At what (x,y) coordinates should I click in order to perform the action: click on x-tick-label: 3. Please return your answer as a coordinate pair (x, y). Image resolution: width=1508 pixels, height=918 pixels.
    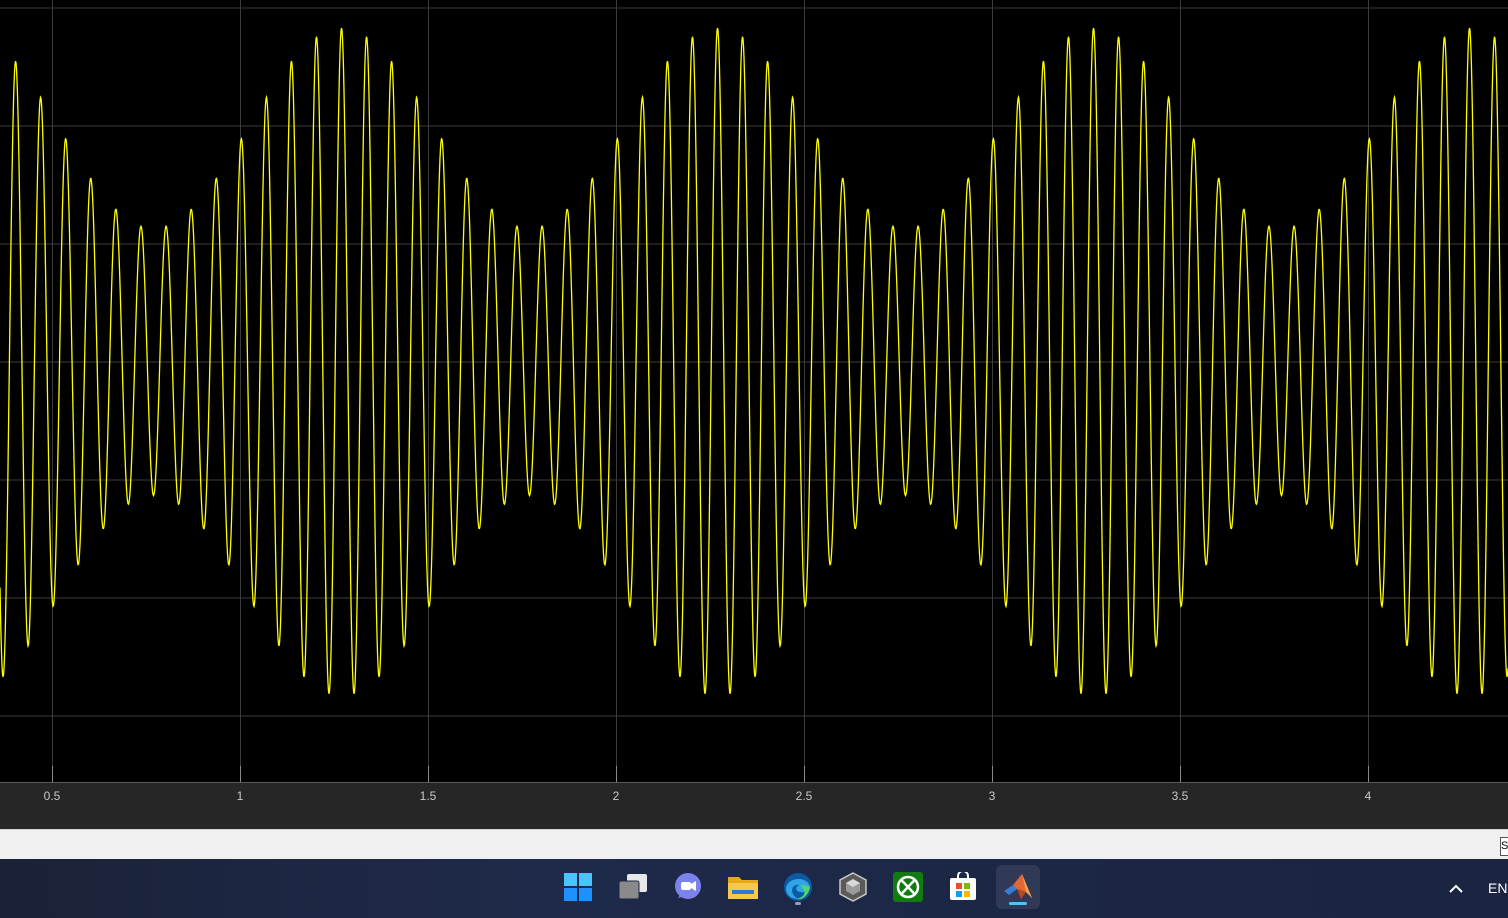
    Looking at the image, I should click on (992, 796).